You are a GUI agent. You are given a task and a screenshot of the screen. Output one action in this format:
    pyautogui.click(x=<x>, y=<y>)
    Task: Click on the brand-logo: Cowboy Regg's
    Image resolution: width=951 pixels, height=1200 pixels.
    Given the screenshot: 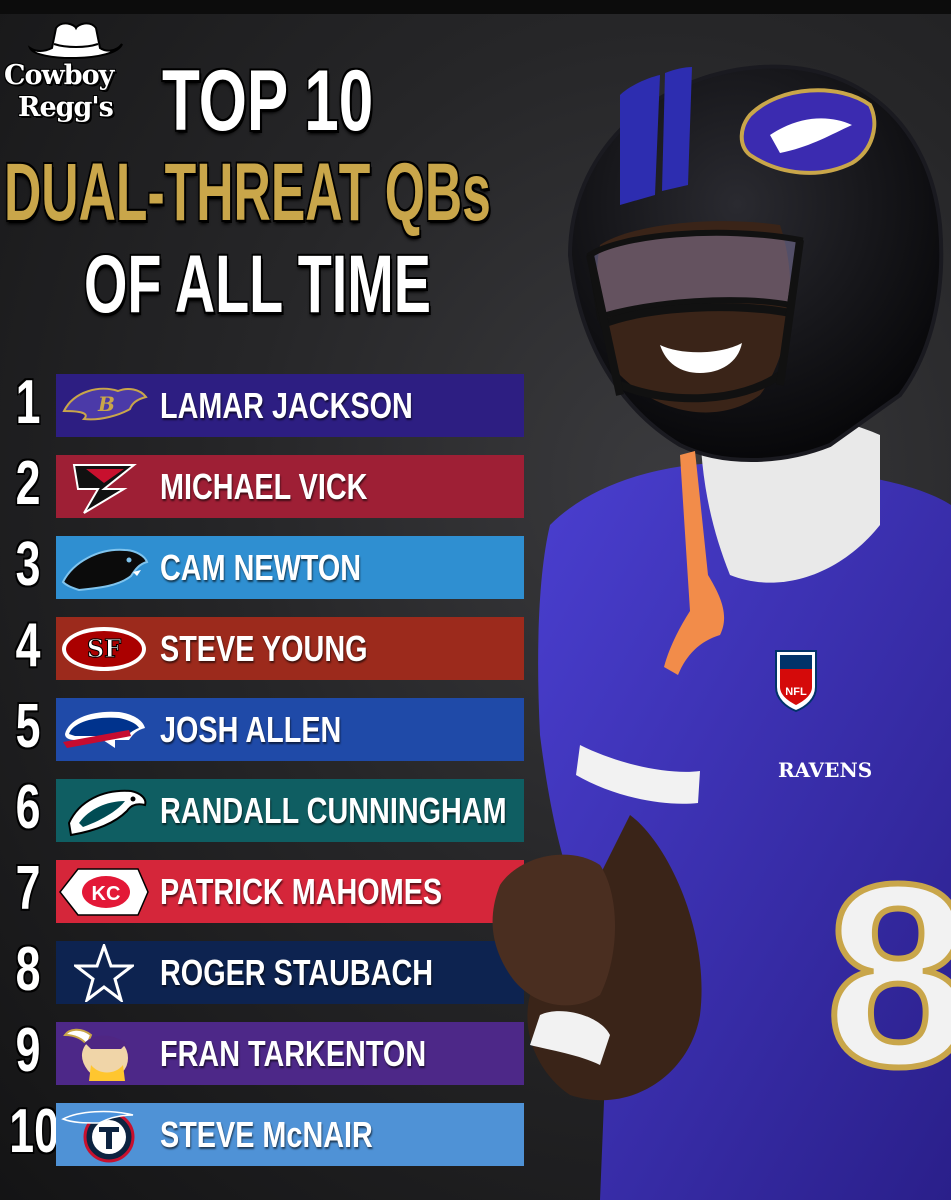 What is the action you would take?
    pyautogui.click(x=79, y=75)
    